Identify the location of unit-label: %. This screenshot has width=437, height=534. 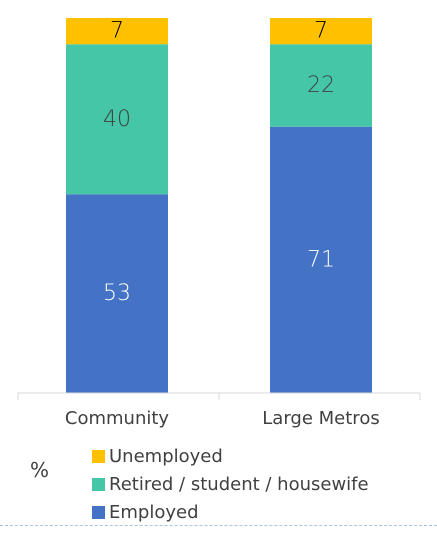
(40, 470).